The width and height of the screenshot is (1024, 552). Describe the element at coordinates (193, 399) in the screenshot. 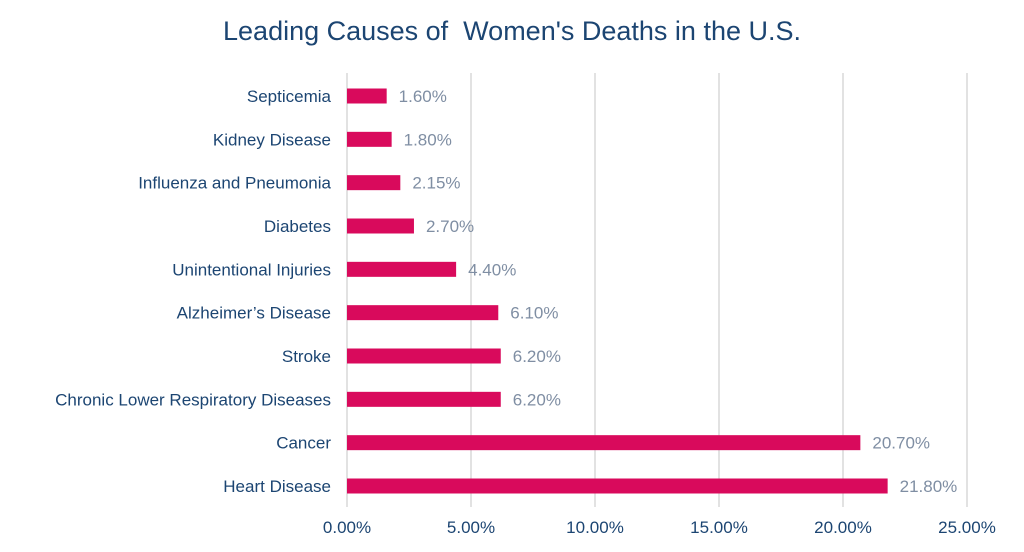

I see `category-label: Chronic Lower Respiratory Diseases` at that location.